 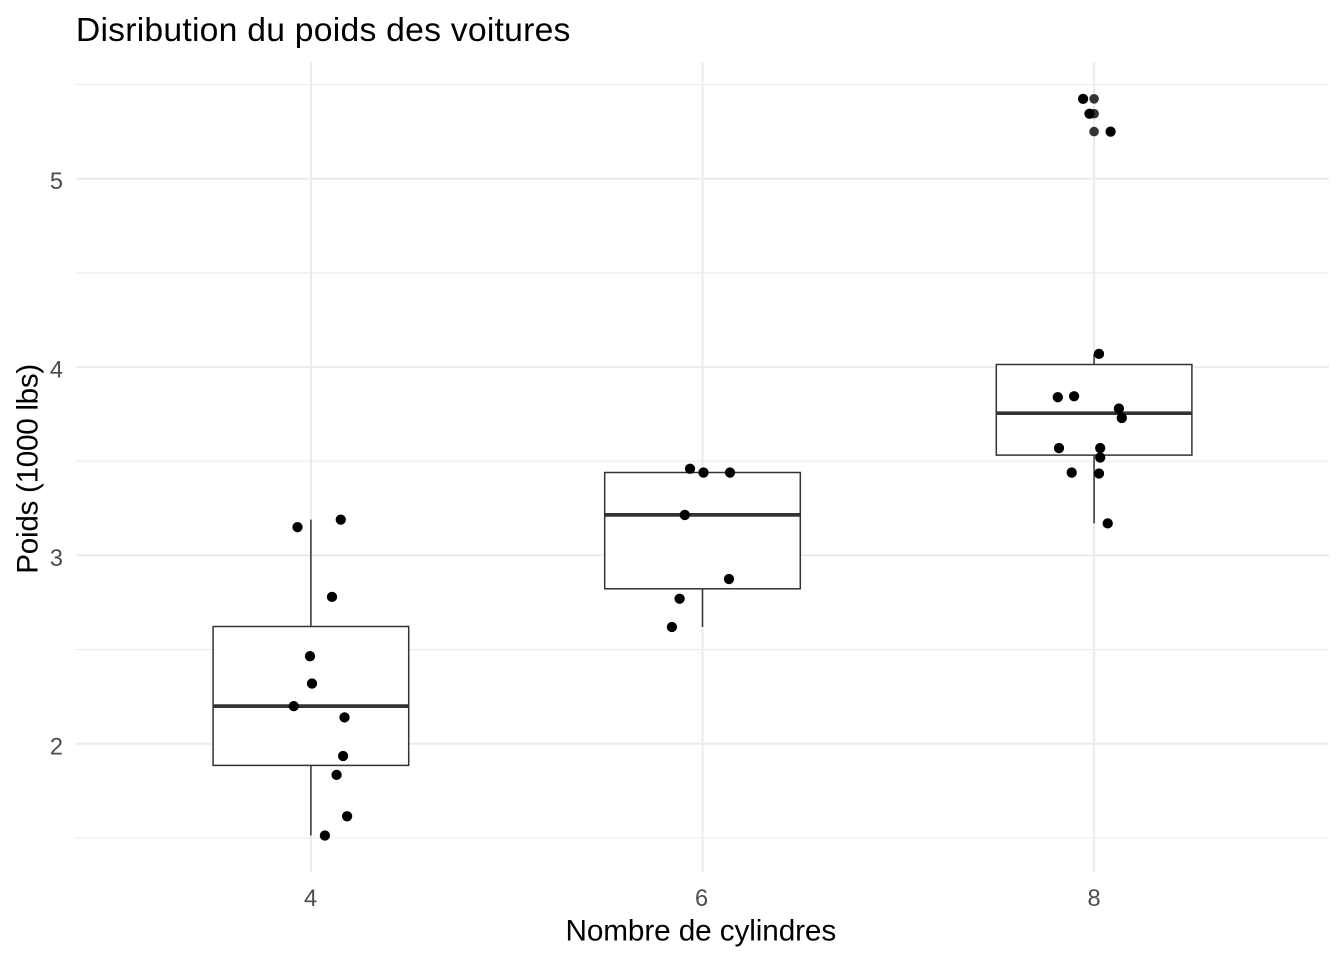 What do you see at coordinates (27, 469) in the screenshot?
I see `svg-text: Poids (1000 lbs)` at bounding box center [27, 469].